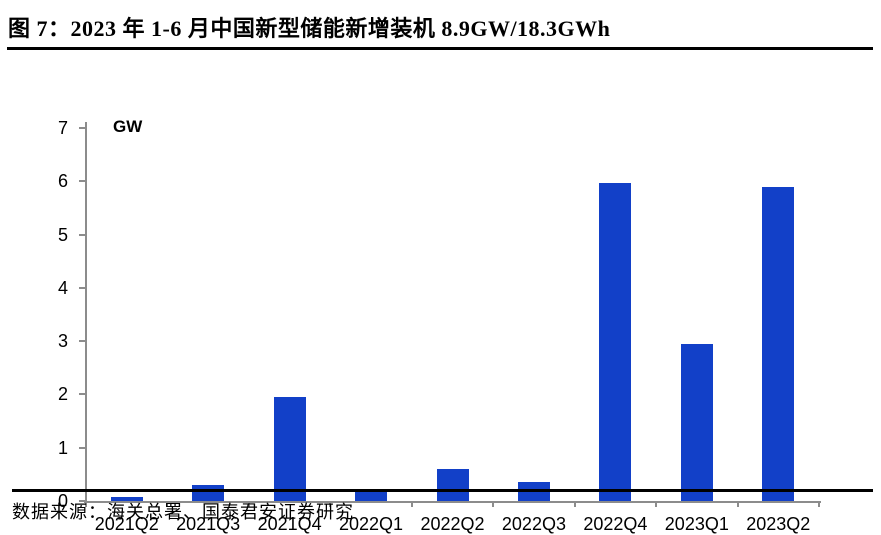  What do you see at coordinates (62, 287) in the screenshot?
I see `y-tick-label: 4` at bounding box center [62, 287].